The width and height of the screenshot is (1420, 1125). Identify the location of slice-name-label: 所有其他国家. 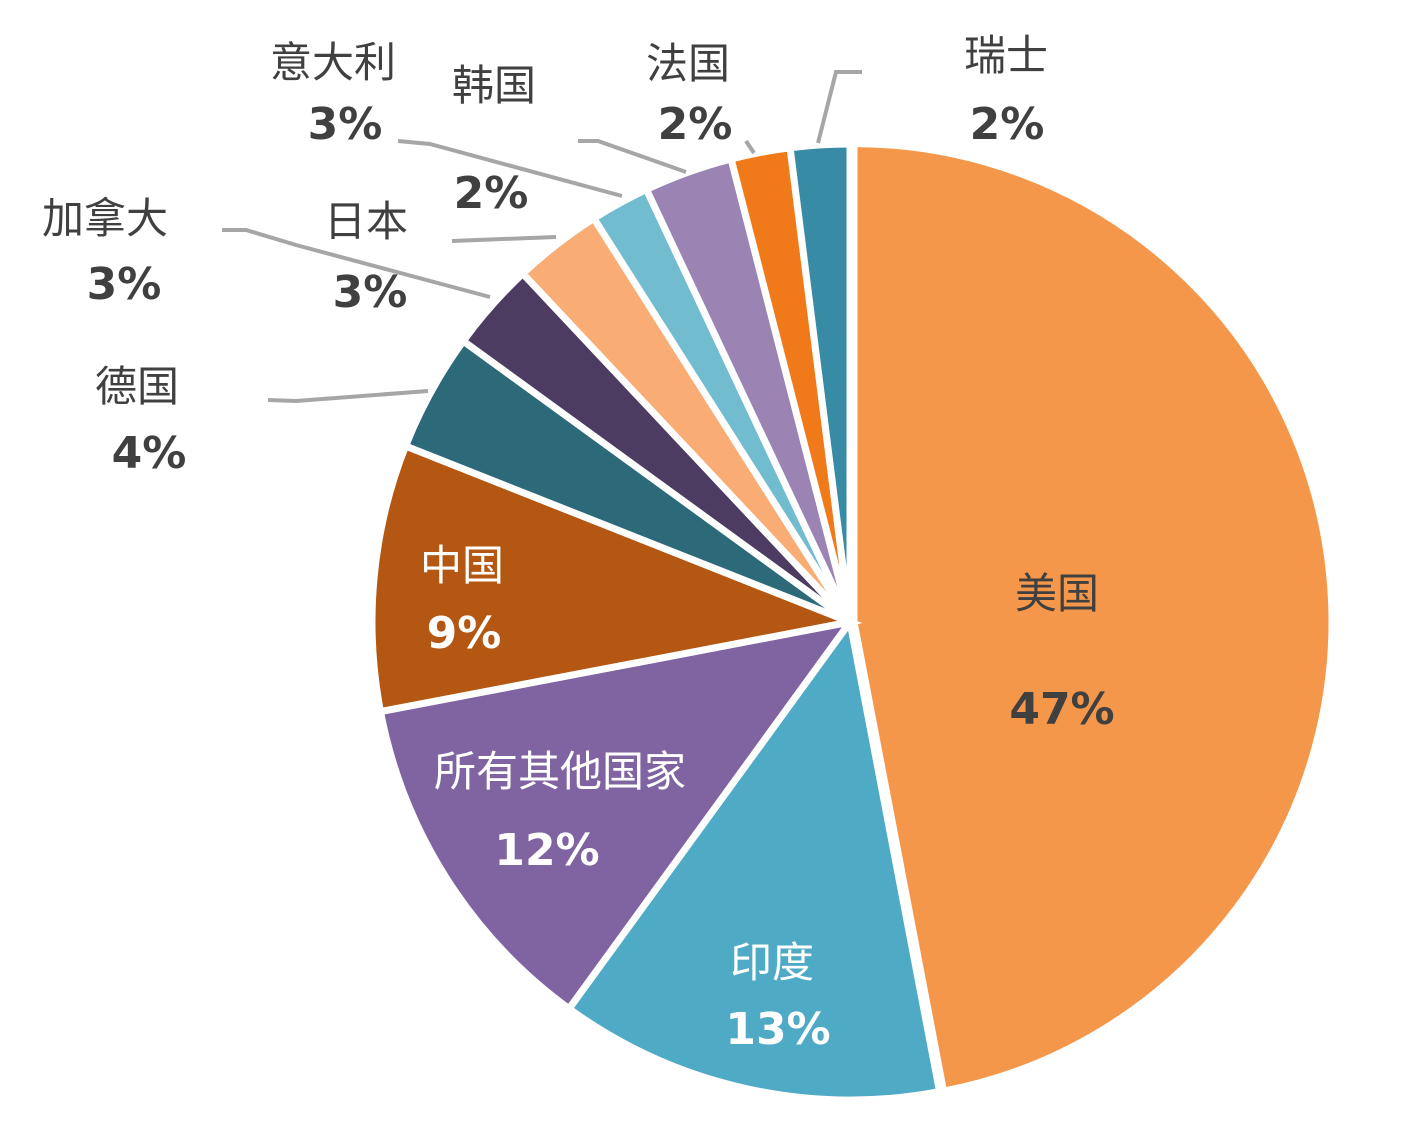
(560, 771).